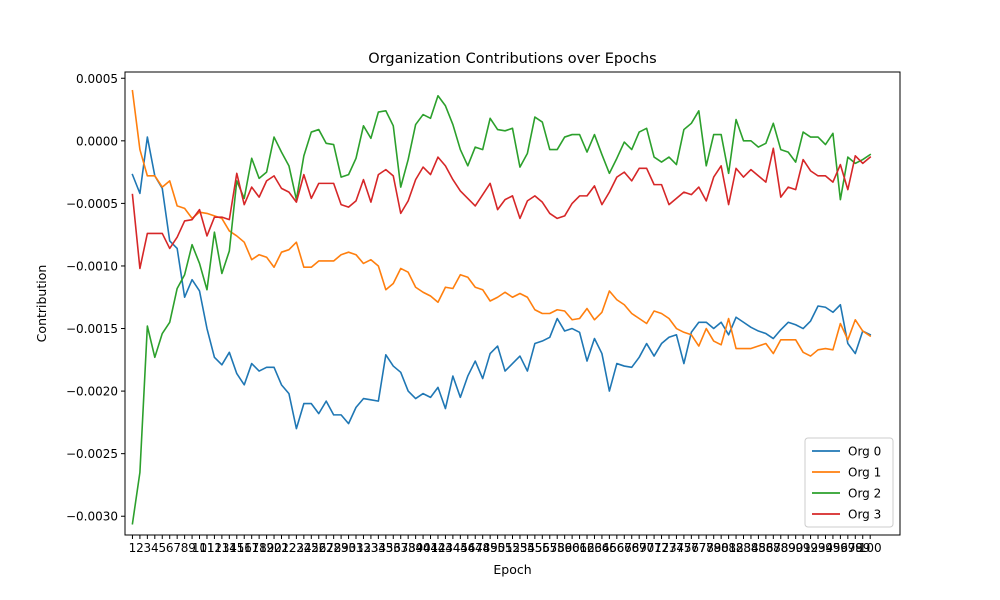 The height and width of the screenshot is (600, 1000). I want to click on x-tick-label: 67, so click(624, 548).